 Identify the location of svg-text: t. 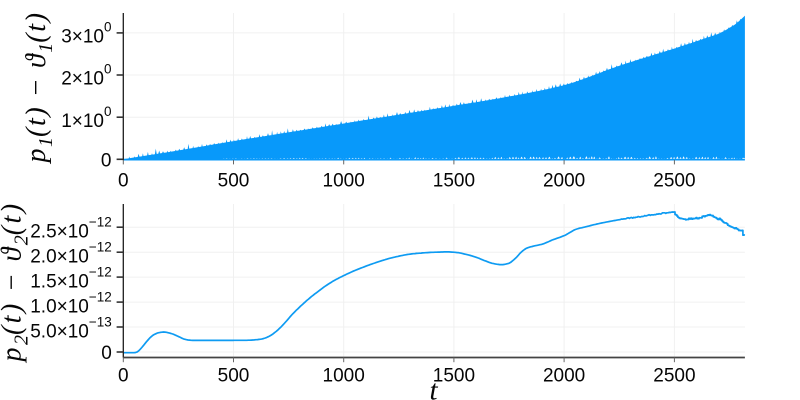
(433, 387).